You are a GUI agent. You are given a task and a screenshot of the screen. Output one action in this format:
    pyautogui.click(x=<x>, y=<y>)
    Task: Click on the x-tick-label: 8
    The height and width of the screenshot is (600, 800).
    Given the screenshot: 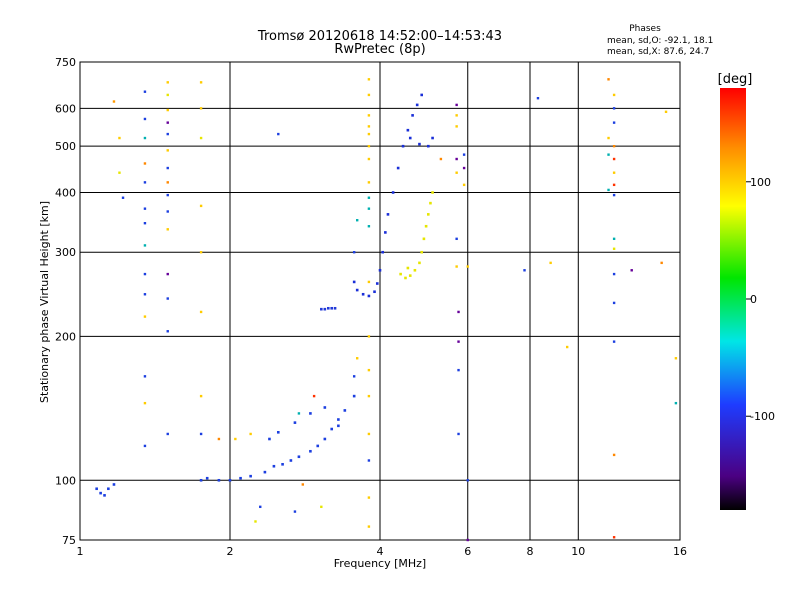 What is the action you would take?
    pyautogui.click(x=530, y=551)
    